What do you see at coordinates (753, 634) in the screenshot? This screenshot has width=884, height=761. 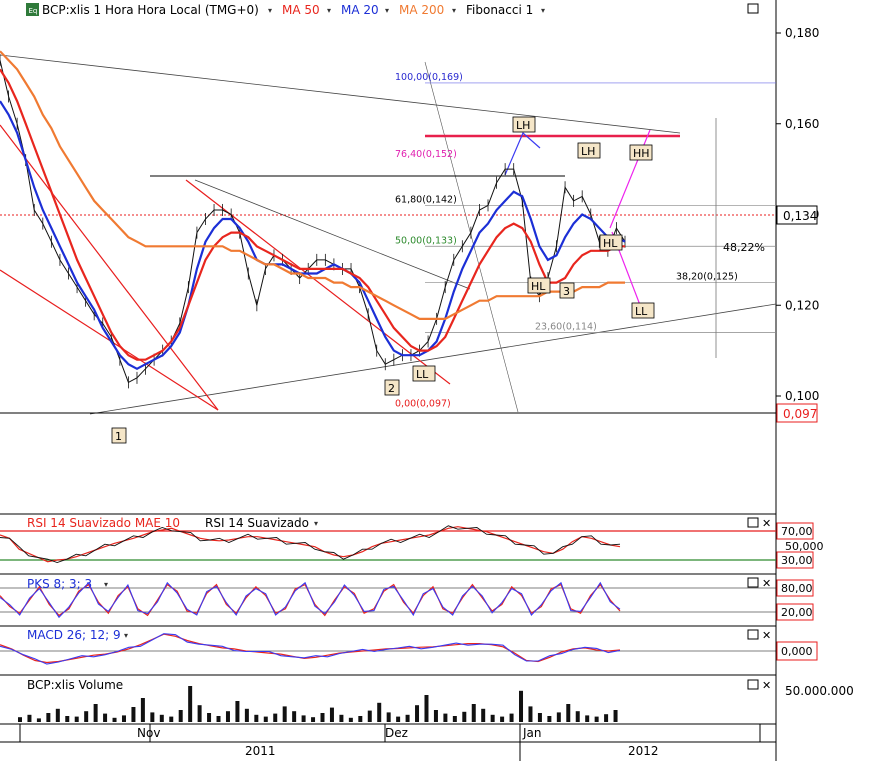 I see `macd-maximize-icon` at bounding box center [753, 634].